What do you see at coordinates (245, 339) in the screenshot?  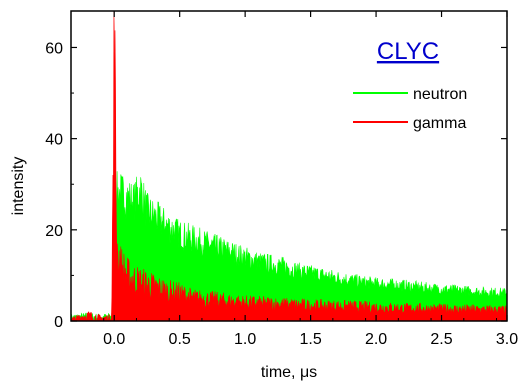 I see `x-tick-label: 1.0` at bounding box center [245, 339].